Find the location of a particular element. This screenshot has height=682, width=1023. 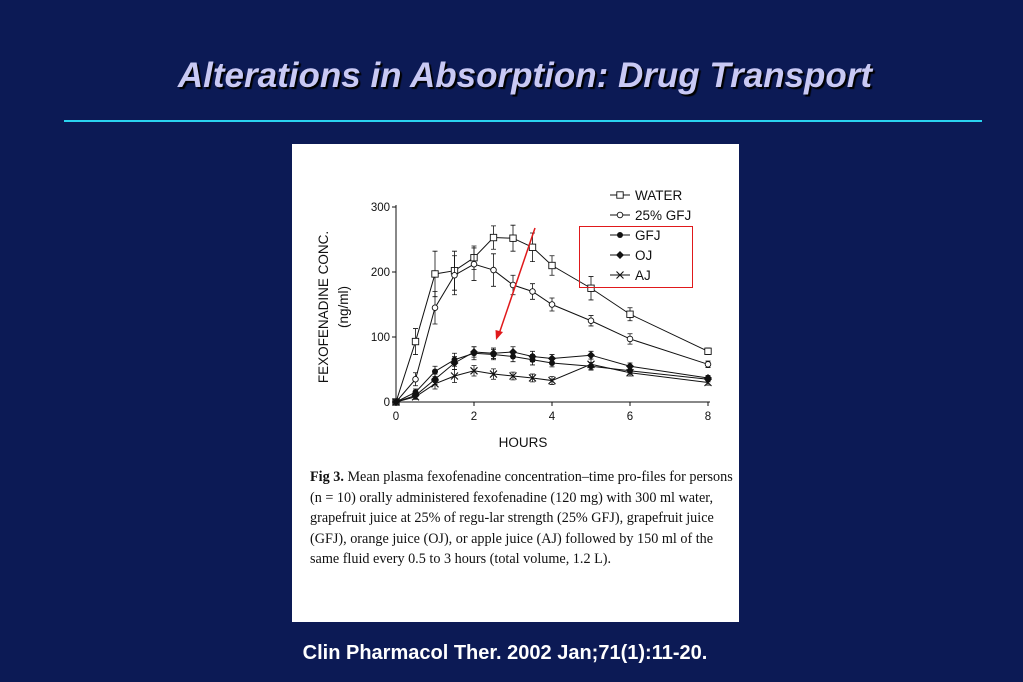

y-tick-label: 300 is located at coordinates (380, 208).